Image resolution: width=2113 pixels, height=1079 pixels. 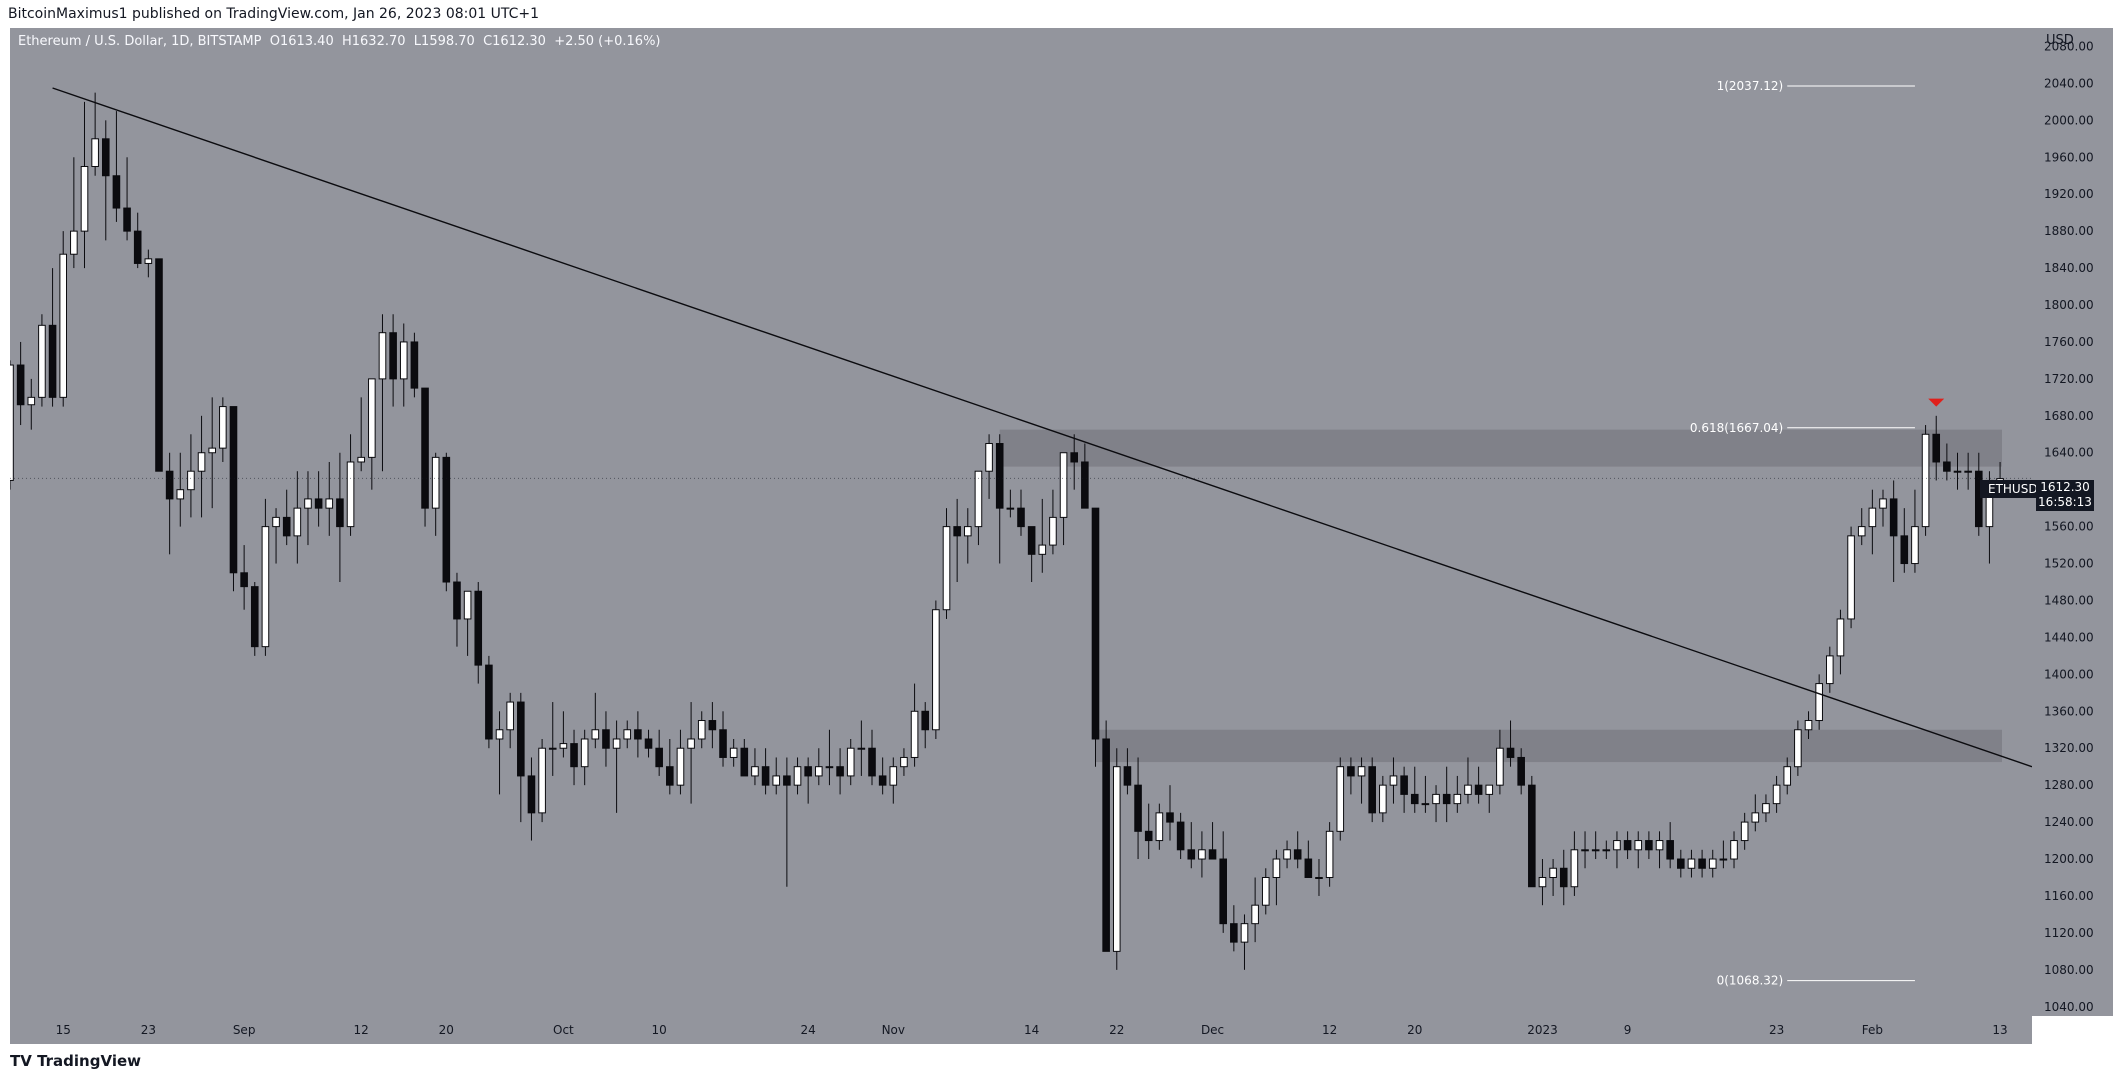 I want to click on price-tick-label: 1560.00, so click(x=2069, y=527).